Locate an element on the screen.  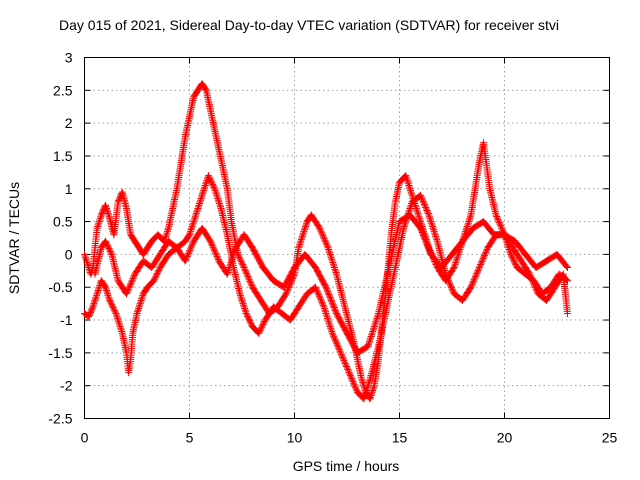
y-tick-label: -2.5 is located at coordinates (60, 419).